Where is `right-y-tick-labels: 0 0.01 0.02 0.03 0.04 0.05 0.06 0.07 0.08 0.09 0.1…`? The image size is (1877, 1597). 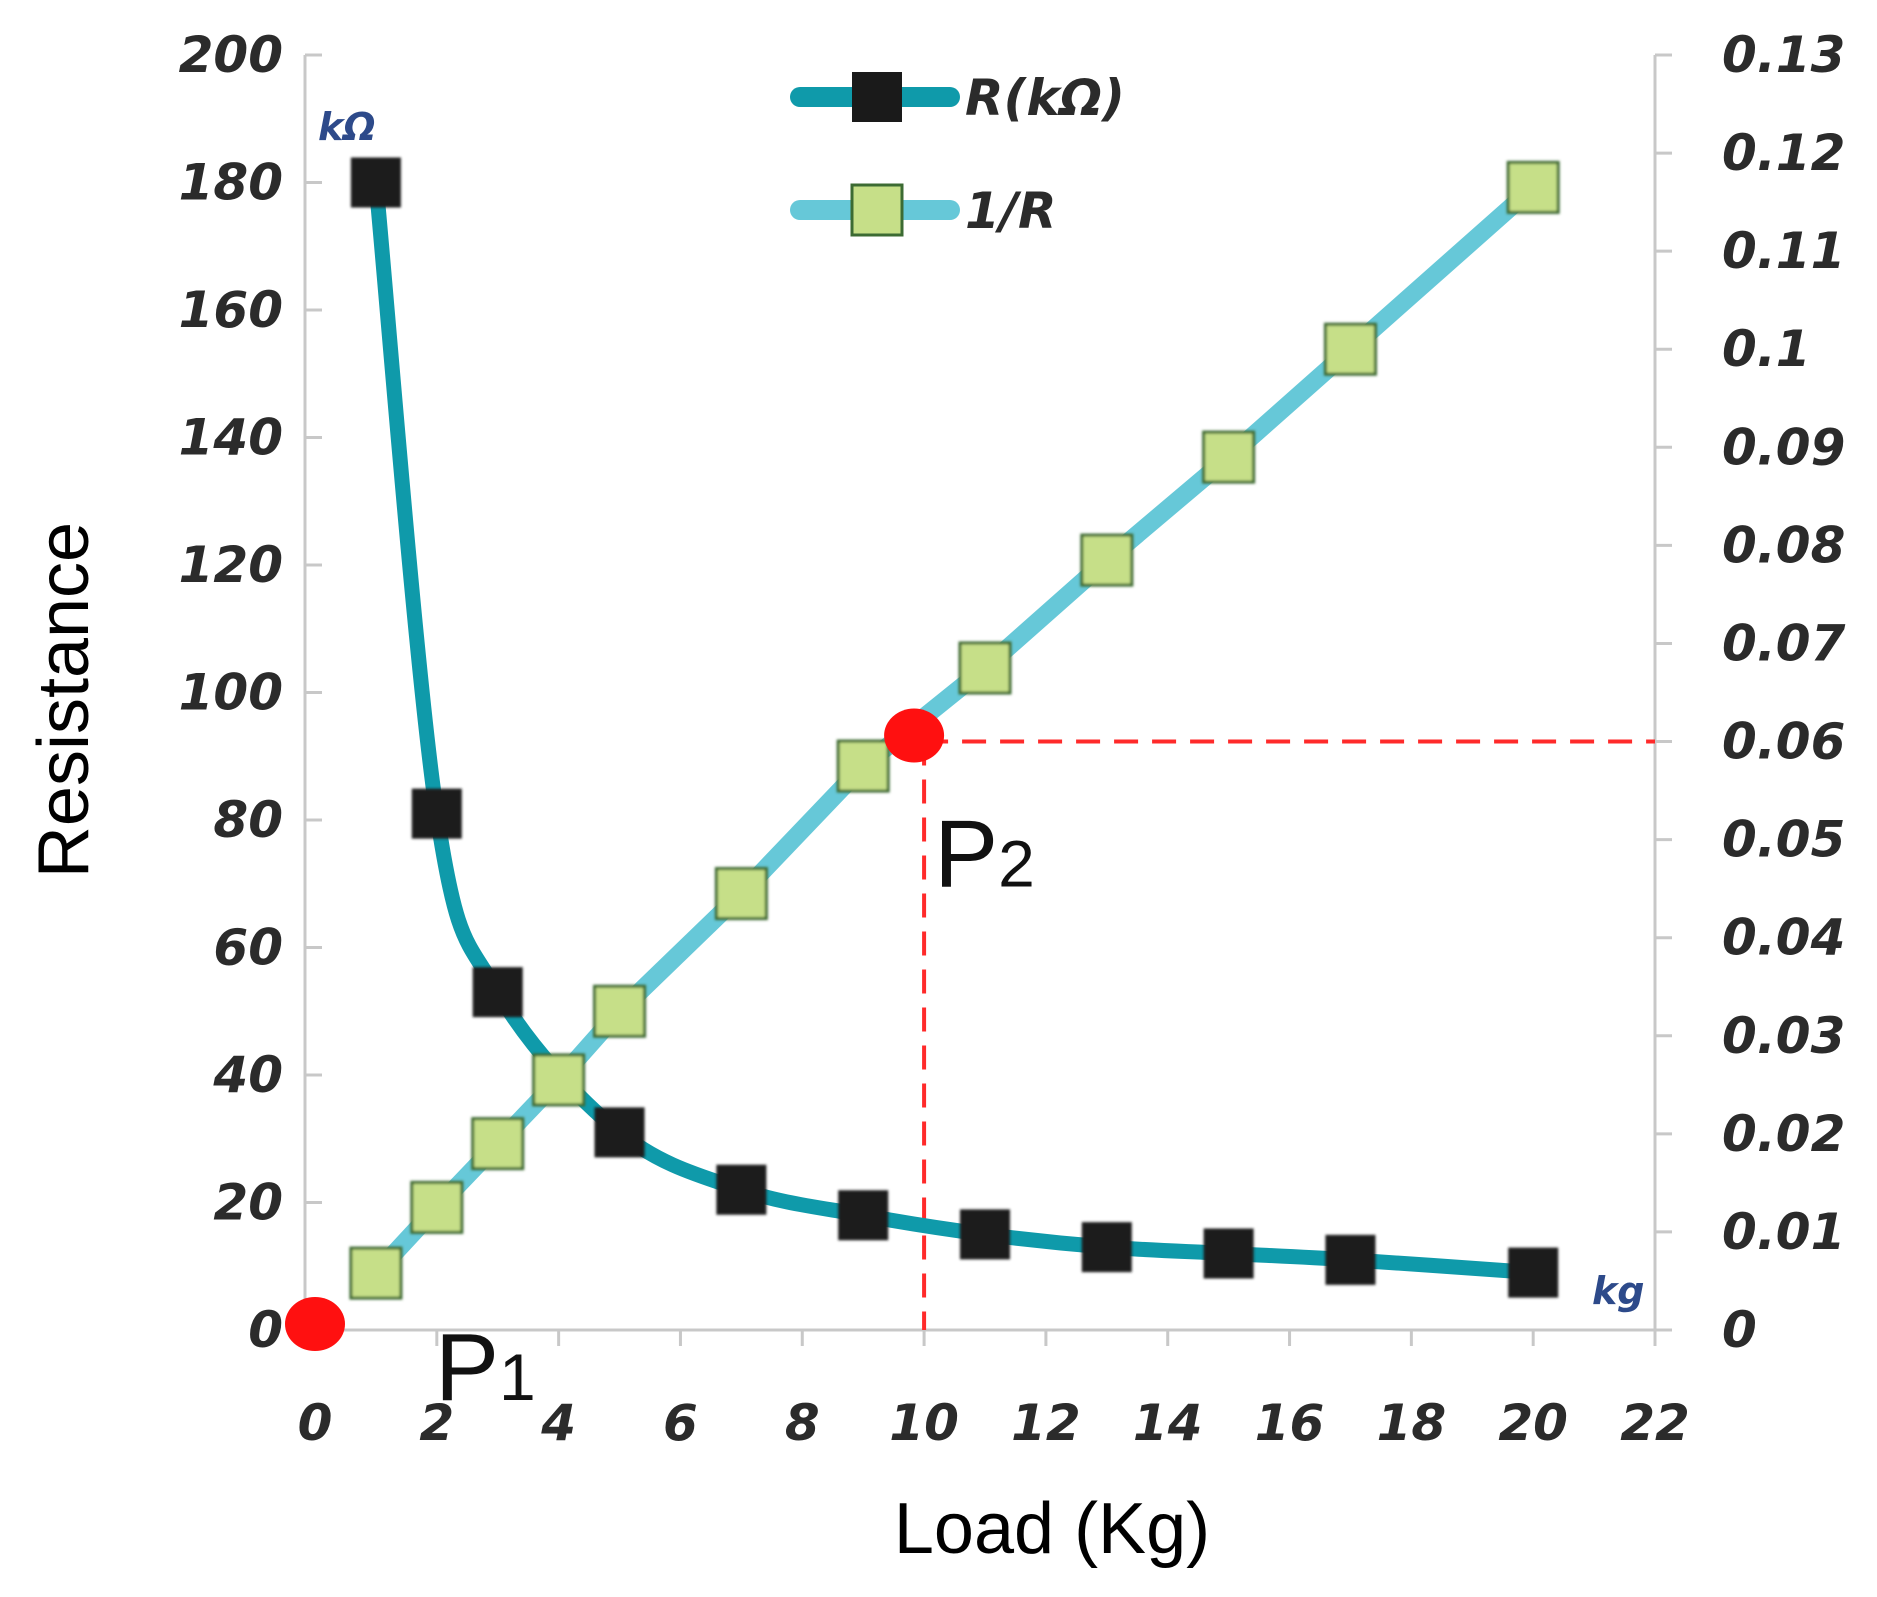
right-y-tick-labels: 0 0.01 0.02 0.03 0.04 0.05 0.06 0.07 0.08 0.09 0.1… is located at coordinates (1750, 692).